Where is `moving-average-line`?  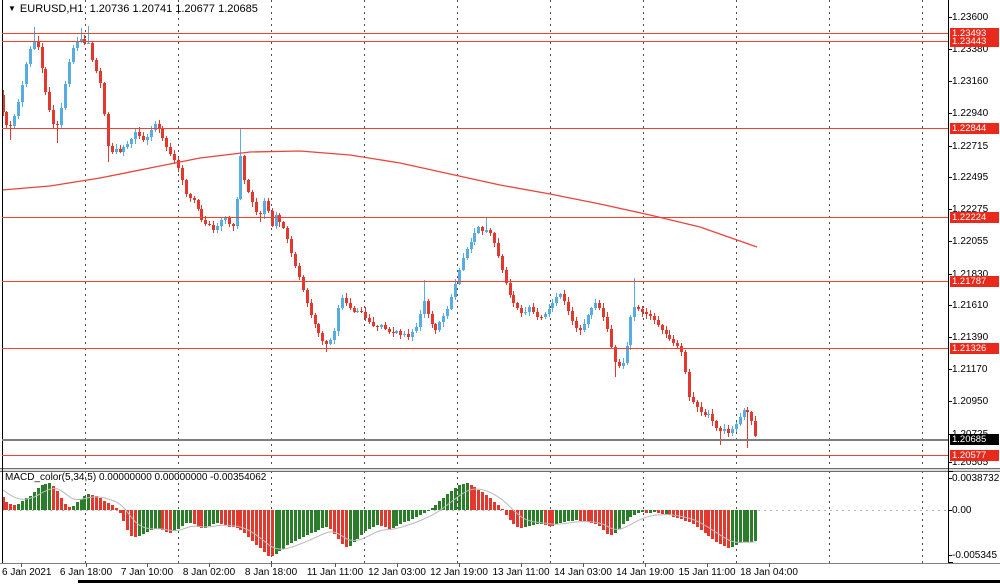 moving-average-line is located at coordinates (379, 199).